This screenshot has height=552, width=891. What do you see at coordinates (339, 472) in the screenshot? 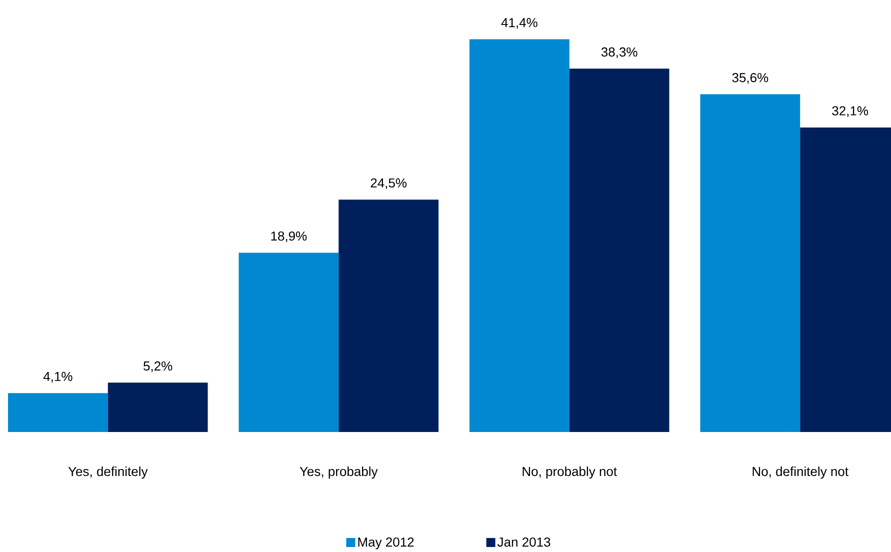
I see `x-tick-label: Yes, probably` at bounding box center [339, 472].